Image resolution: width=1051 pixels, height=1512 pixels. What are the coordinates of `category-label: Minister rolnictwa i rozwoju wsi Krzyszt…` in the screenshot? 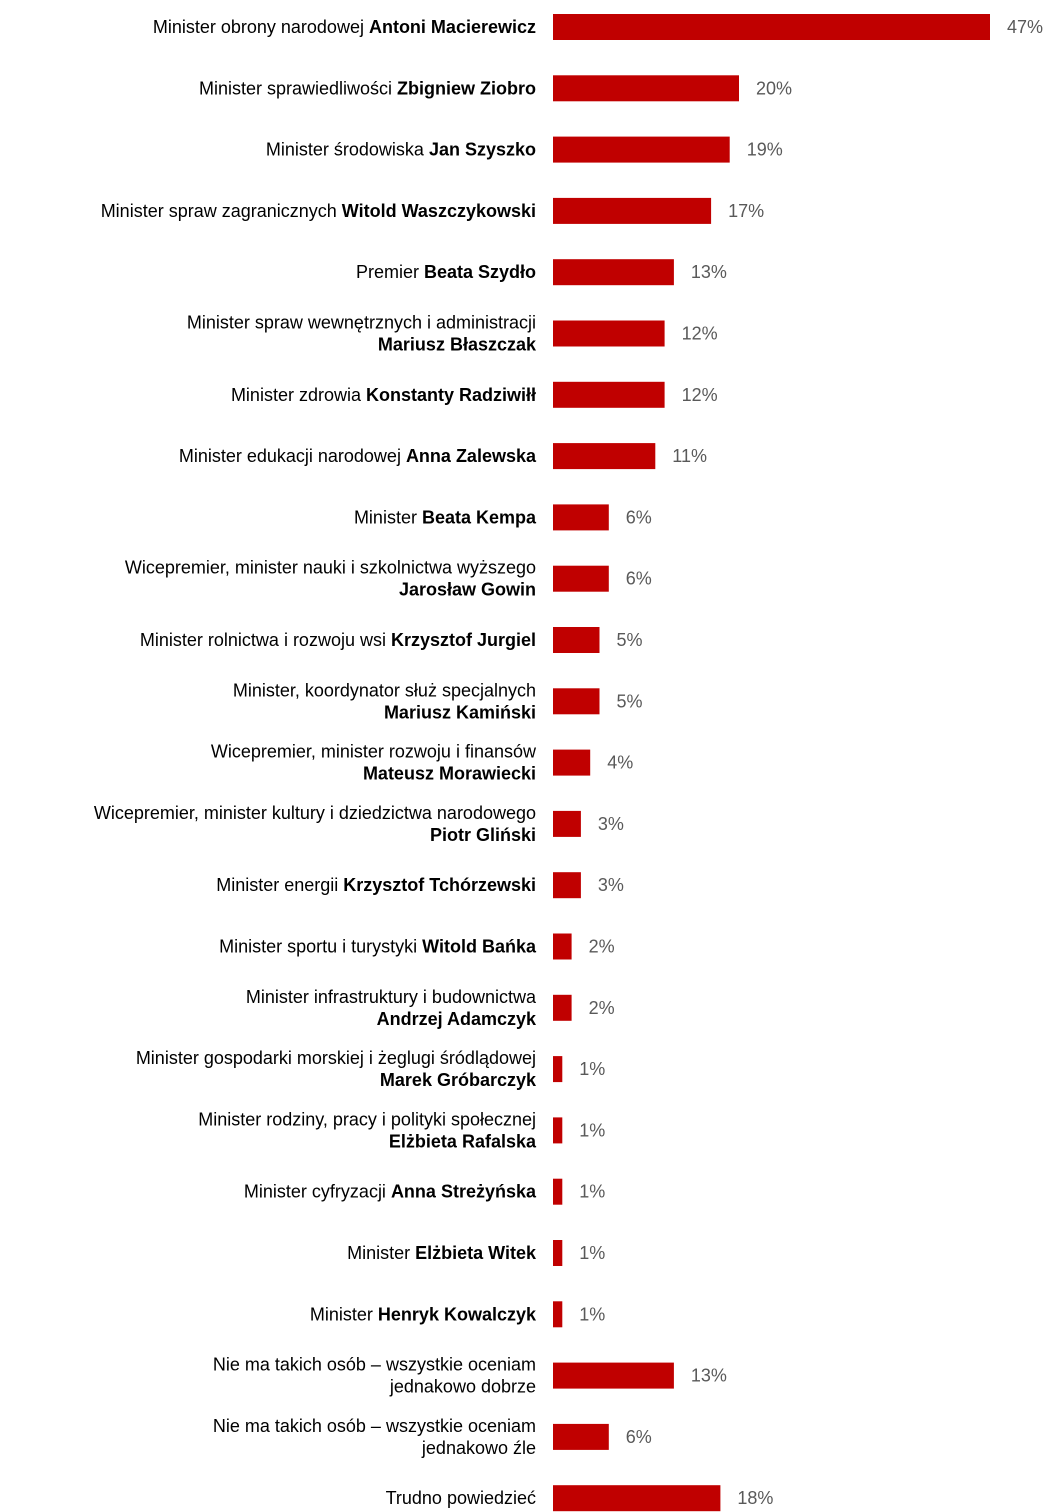 It's located at (338, 640).